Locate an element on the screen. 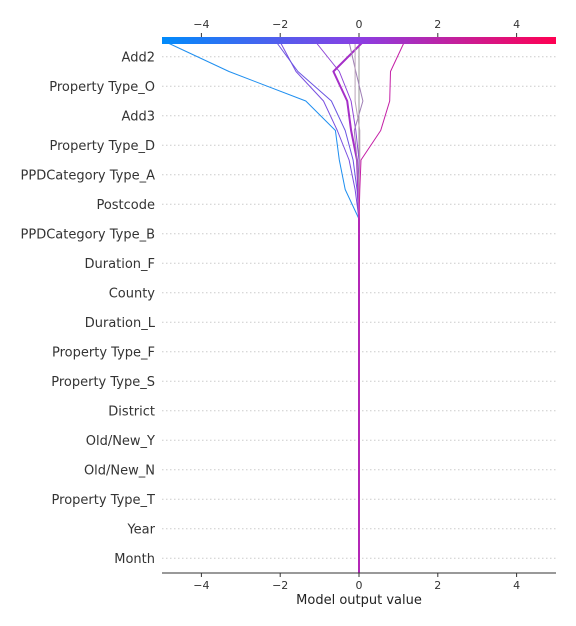 This screenshot has width=576, height=626. x-tick-label: 2 is located at coordinates (437, 585).